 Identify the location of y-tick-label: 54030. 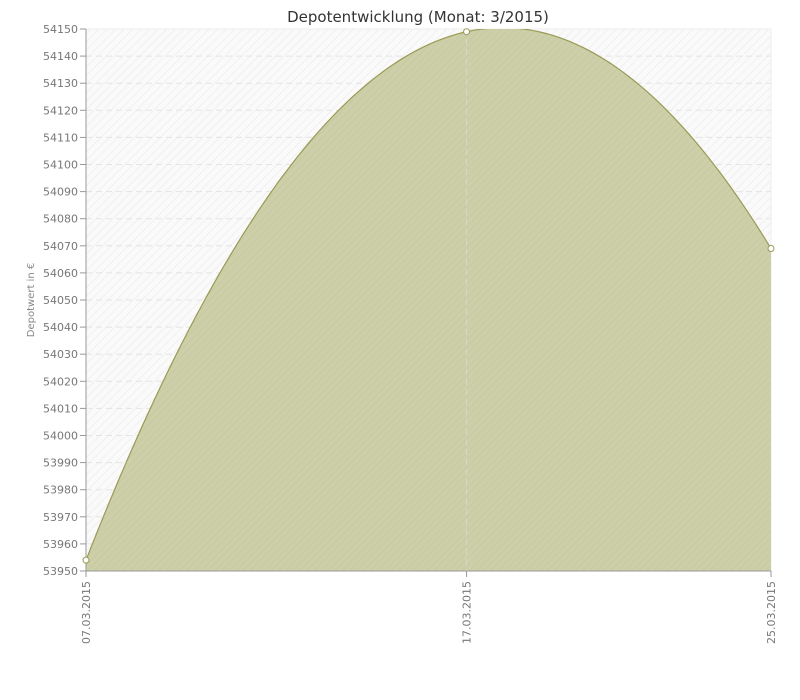
(60, 354).